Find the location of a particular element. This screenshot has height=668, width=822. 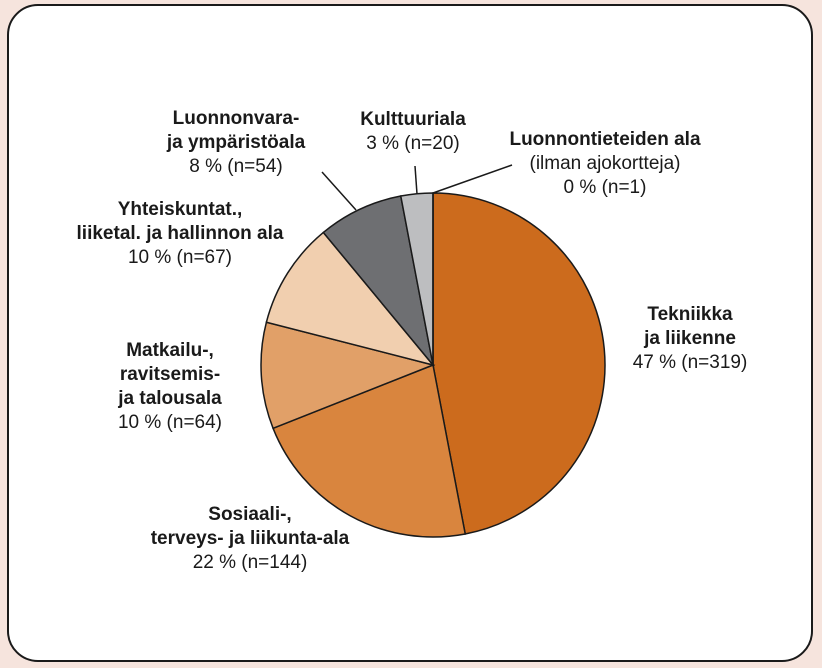

value-label: 0 % (n=1) is located at coordinates (605, 187).